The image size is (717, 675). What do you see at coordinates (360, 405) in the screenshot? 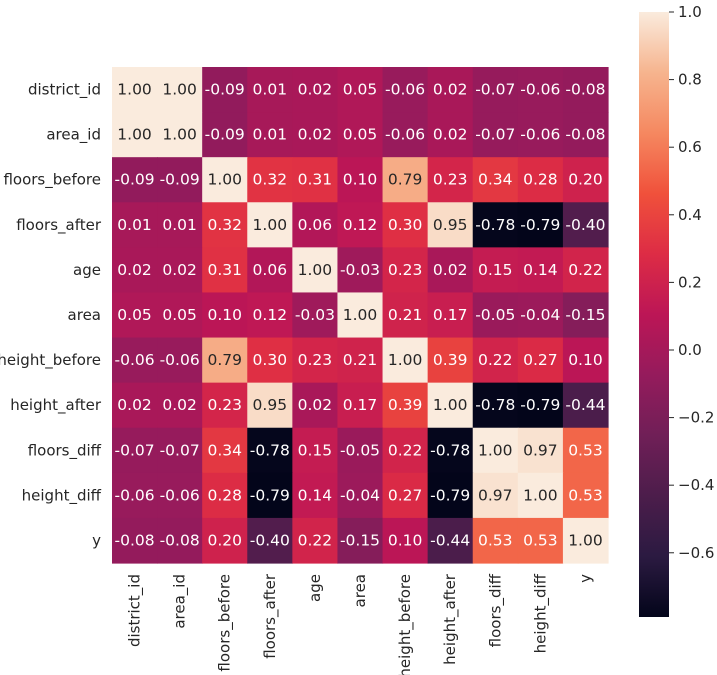
I see `cell-annotation: 0.17` at bounding box center [360, 405].